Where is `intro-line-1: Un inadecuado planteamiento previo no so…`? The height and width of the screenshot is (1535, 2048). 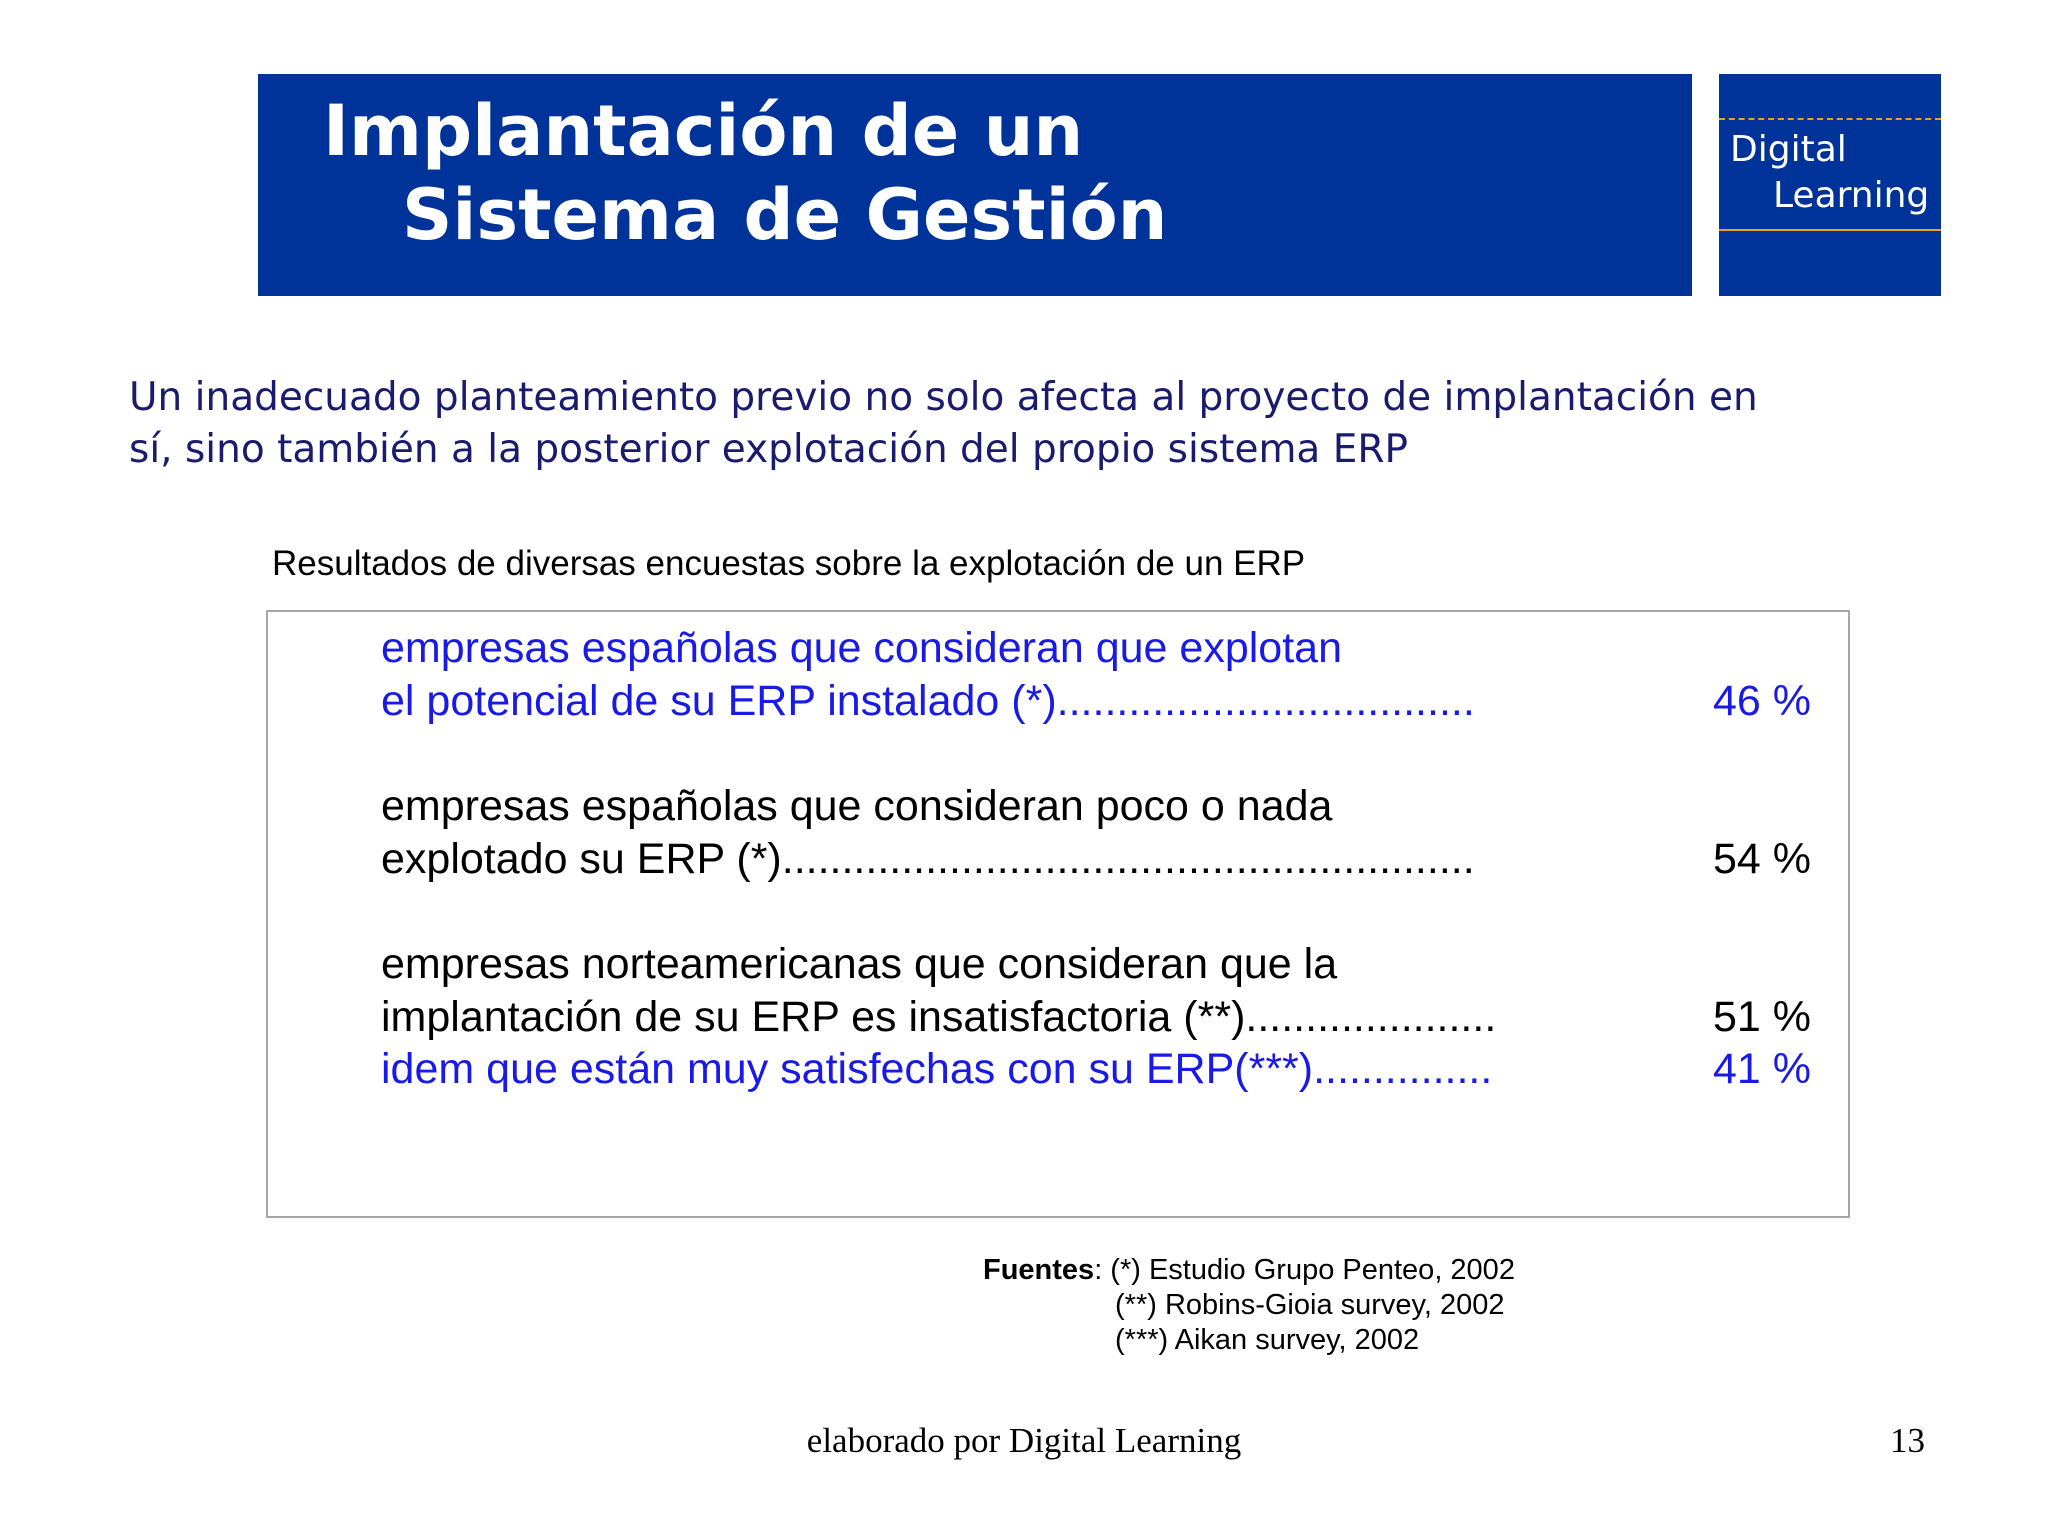 intro-line-1: Un inadecuado planteamiento previo no so… is located at coordinates (943, 397).